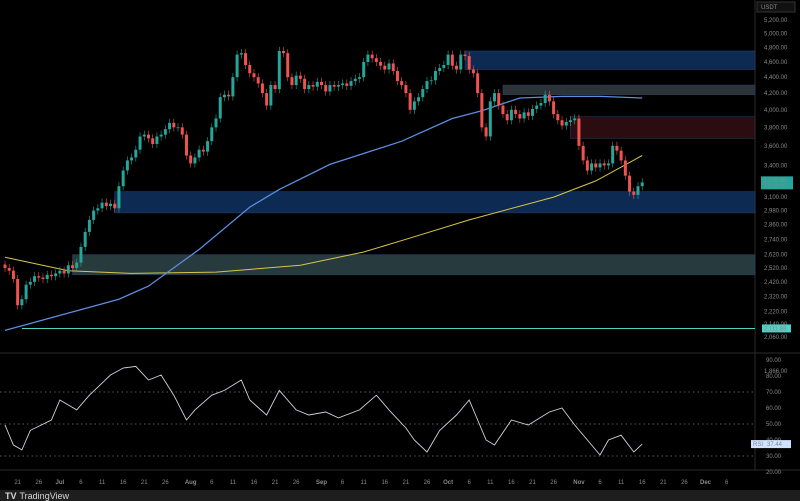 This screenshot has width=800, height=501. What do you see at coordinates (777, 245) in the screenshot?
I see `price-axis` at bounding box center [777, 245].